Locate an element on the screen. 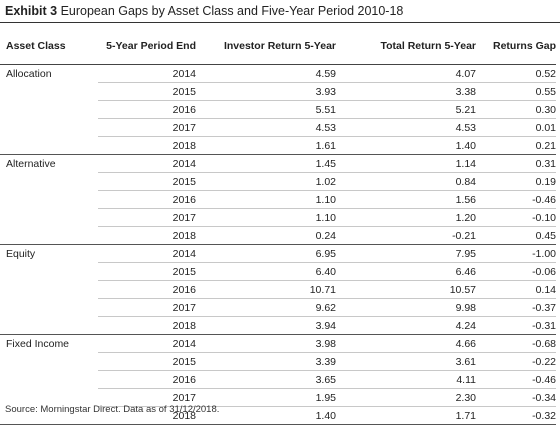  investor-return-cell: 3.65 is located at coordinates (266, 379).